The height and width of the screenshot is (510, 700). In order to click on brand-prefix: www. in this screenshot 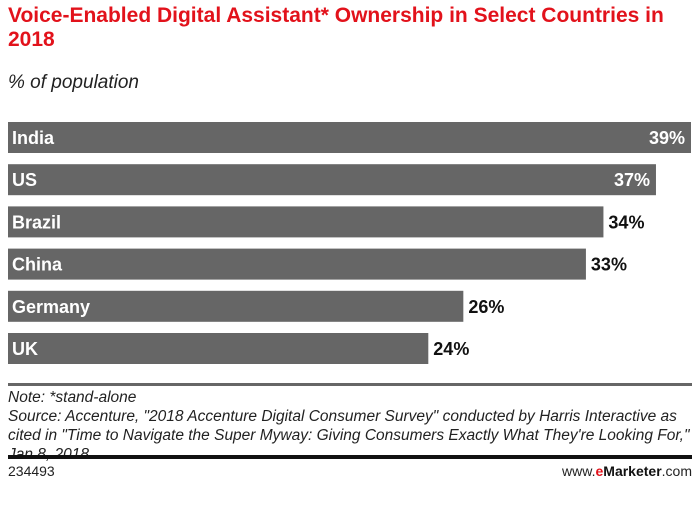, I will do `click(579, 471)`.